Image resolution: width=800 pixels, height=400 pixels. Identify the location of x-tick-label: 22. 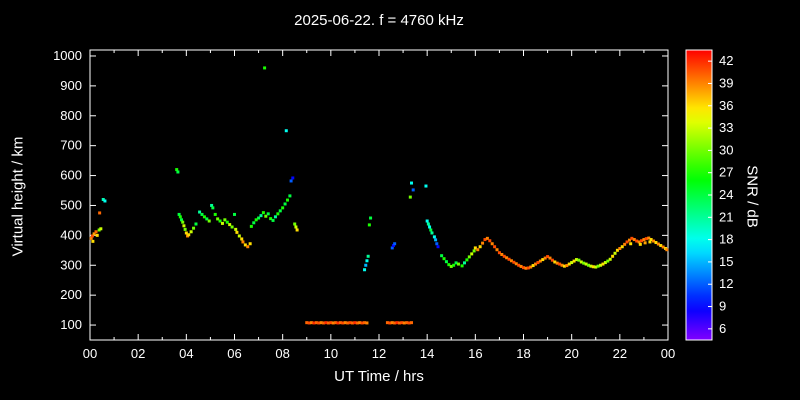
(620, 353).